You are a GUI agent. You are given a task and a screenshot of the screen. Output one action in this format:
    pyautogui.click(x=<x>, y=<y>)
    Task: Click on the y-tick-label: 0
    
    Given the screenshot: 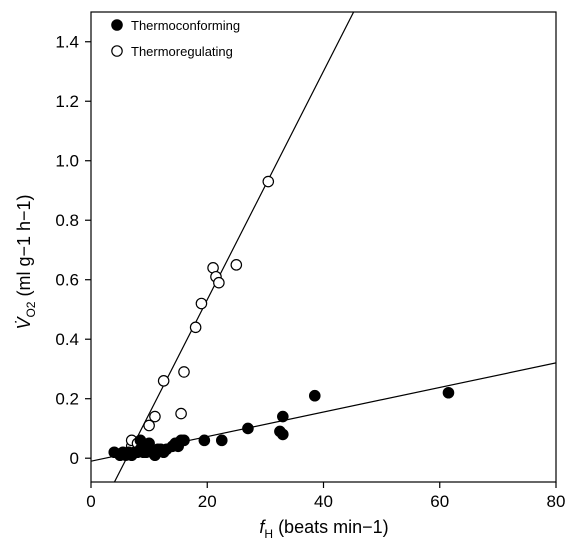 What is the action you would take?
    pyautogui.click(x=74, y=458)
    